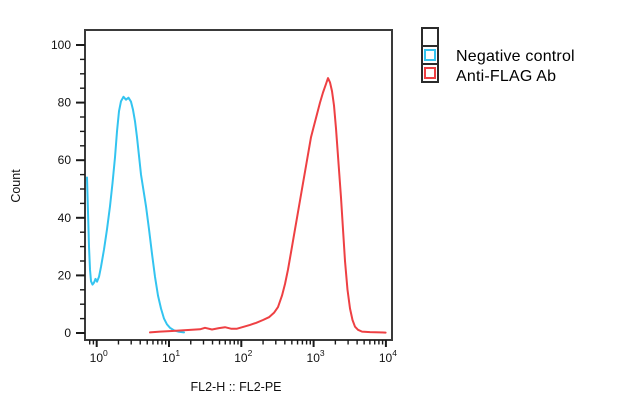 This screenshot has height=415, width=622. What do you see at coordinates (388, 356) in the screenshot?
I see `x-tick-label: 10⁴` at bounding box center [388, 356].